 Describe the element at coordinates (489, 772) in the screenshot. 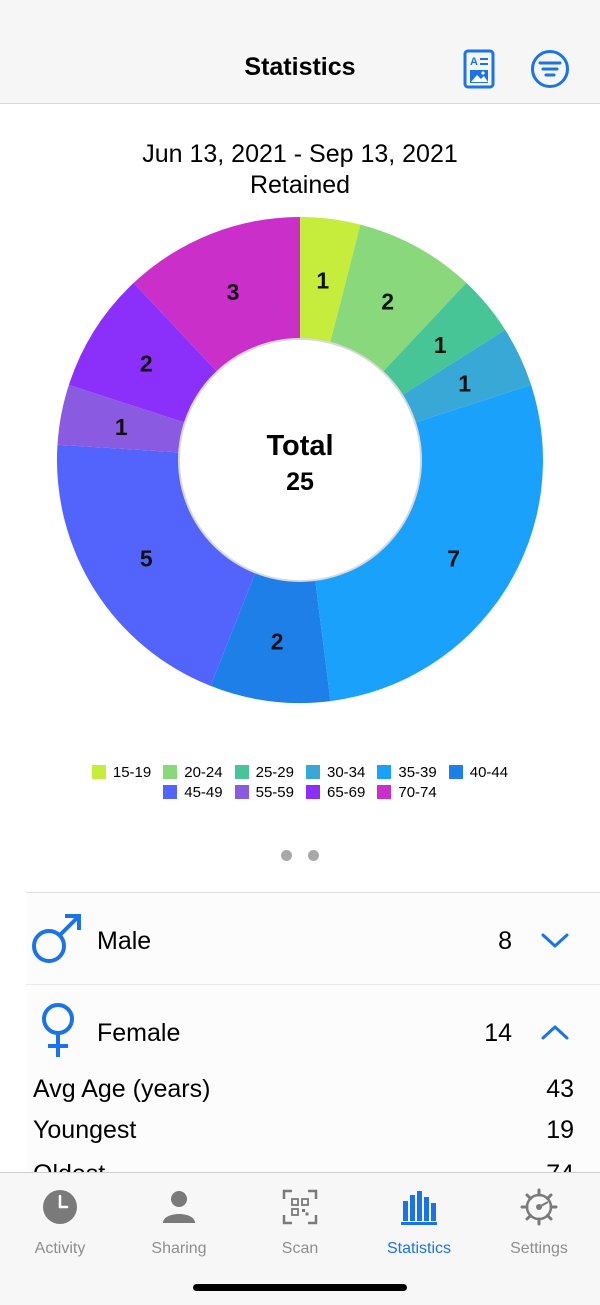

I see `legend-label: 40-44` at that location.